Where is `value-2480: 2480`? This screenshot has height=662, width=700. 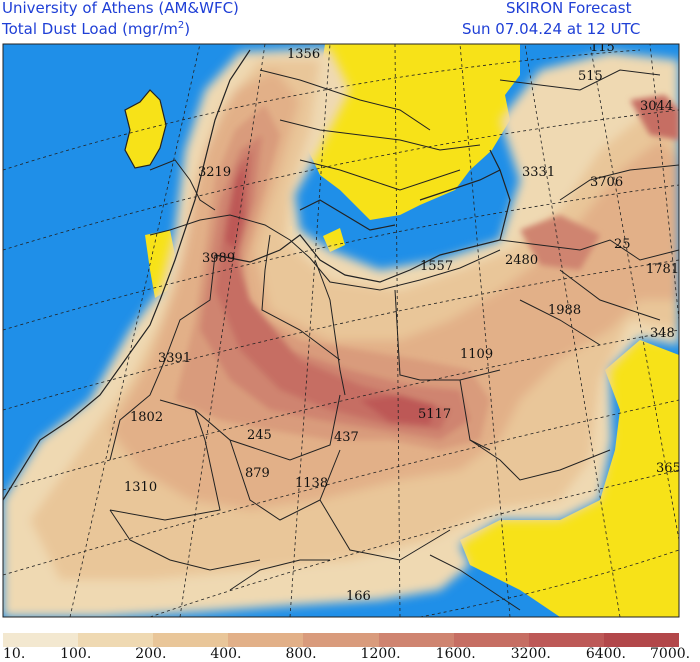
value-2480: 2480 is located at coordinates (521, 260).